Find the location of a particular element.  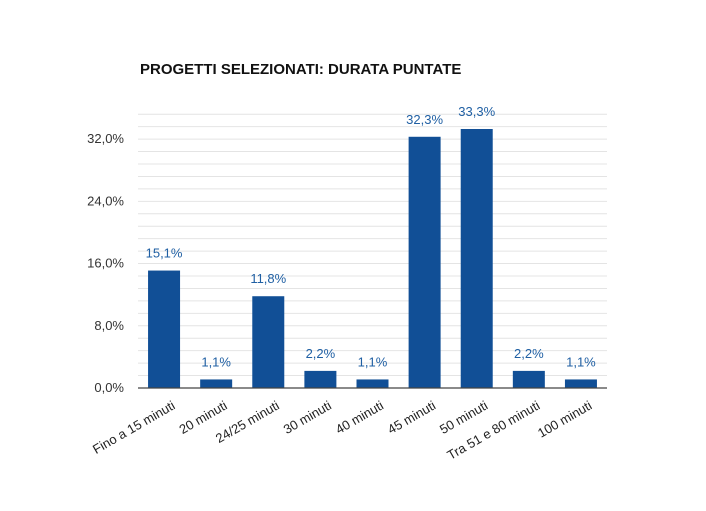

data-label: 32,3% is located at coordinates (424, 119).